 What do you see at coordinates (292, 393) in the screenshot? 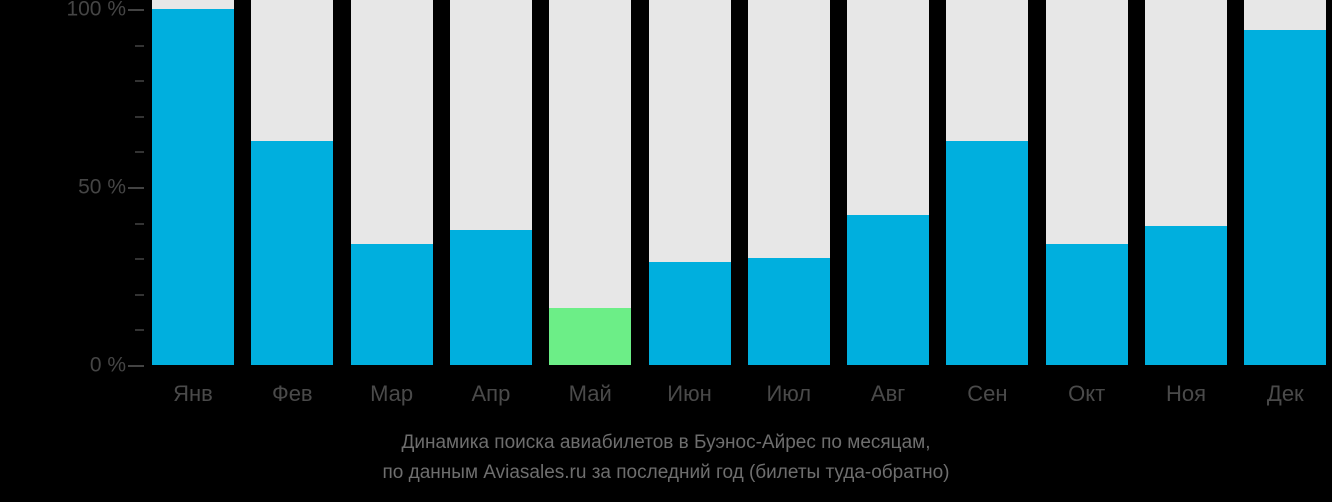
I see `x-axis-label: Фев` at bounding box center [292, 393].